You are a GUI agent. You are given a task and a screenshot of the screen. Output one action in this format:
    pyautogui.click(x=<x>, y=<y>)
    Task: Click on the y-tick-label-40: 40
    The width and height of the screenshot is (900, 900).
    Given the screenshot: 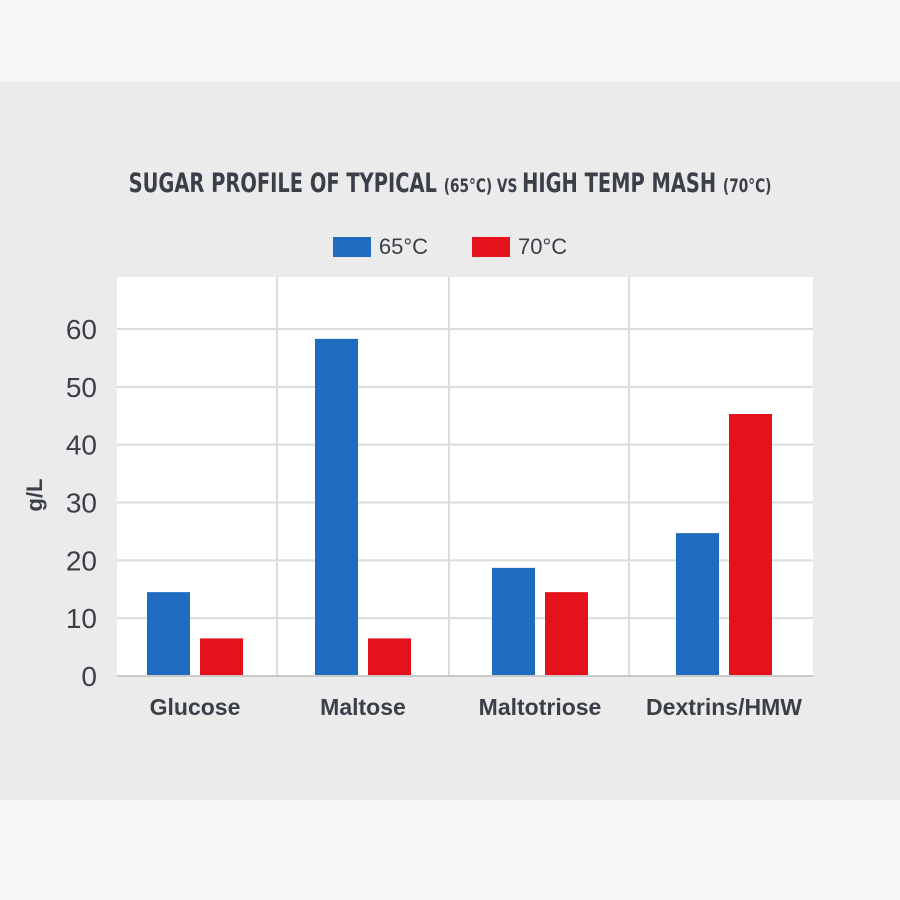 What is the action you would take?
    pyautogui.click(x=81, y=445)
    